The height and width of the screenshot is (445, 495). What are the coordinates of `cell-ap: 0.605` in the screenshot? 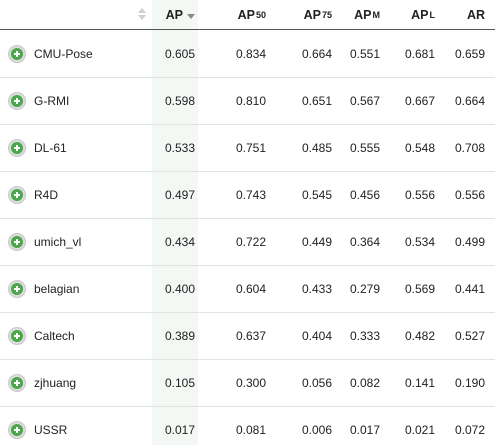 It's located at (179, 54).